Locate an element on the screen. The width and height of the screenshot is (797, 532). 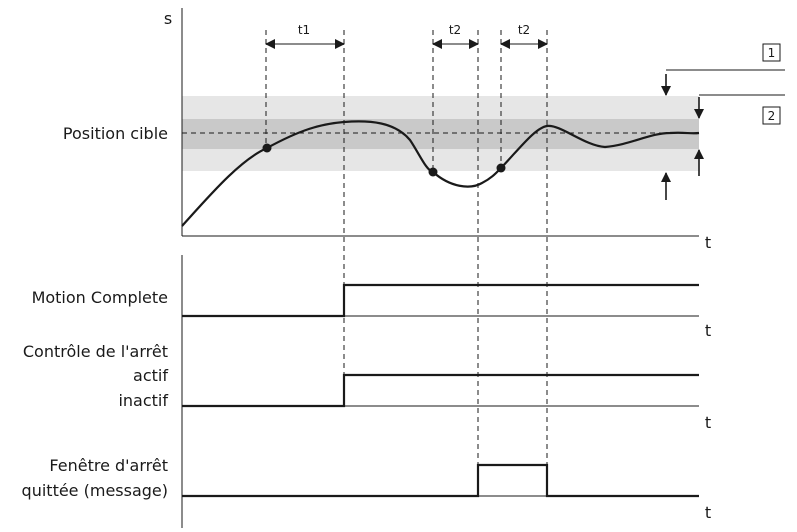
target-position-label: Position cible is located at coordinates (115, 133).